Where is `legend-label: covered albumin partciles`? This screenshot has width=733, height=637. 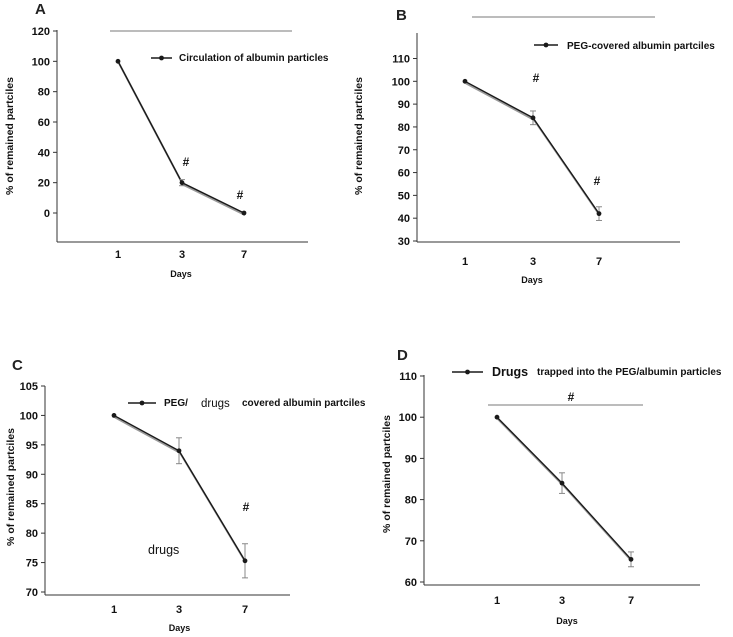 legend-label: covered albumin partciles is located at coordinates (304, 403).